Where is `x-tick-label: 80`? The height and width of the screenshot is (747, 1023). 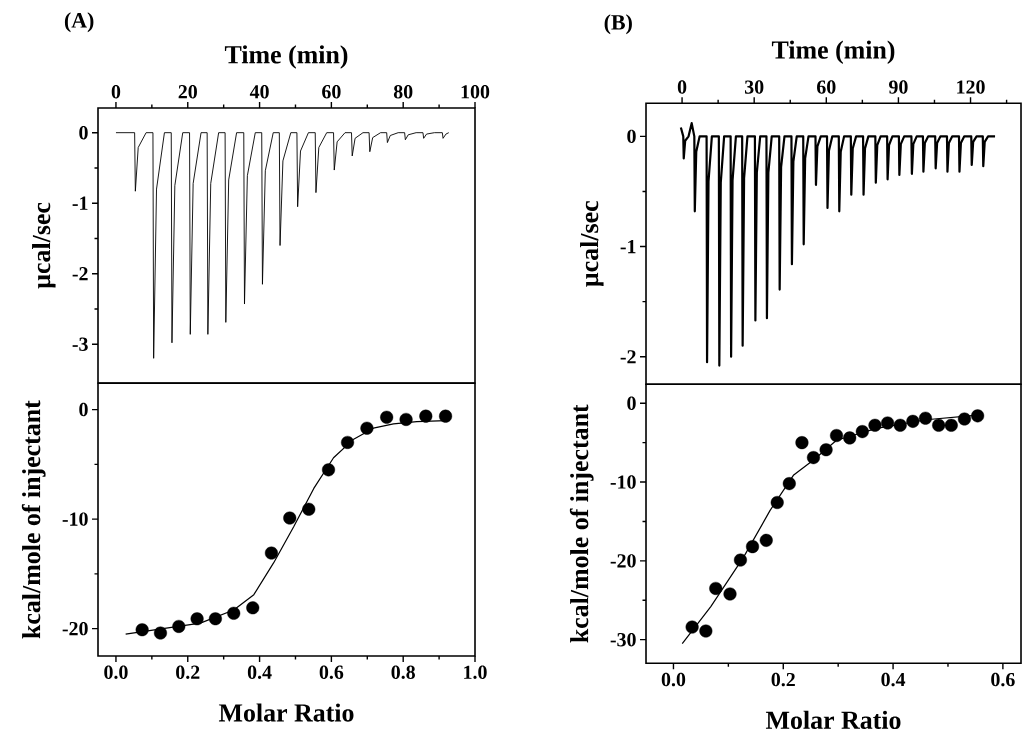
x-tick-label: 80 is located at coordinates (403, 92).